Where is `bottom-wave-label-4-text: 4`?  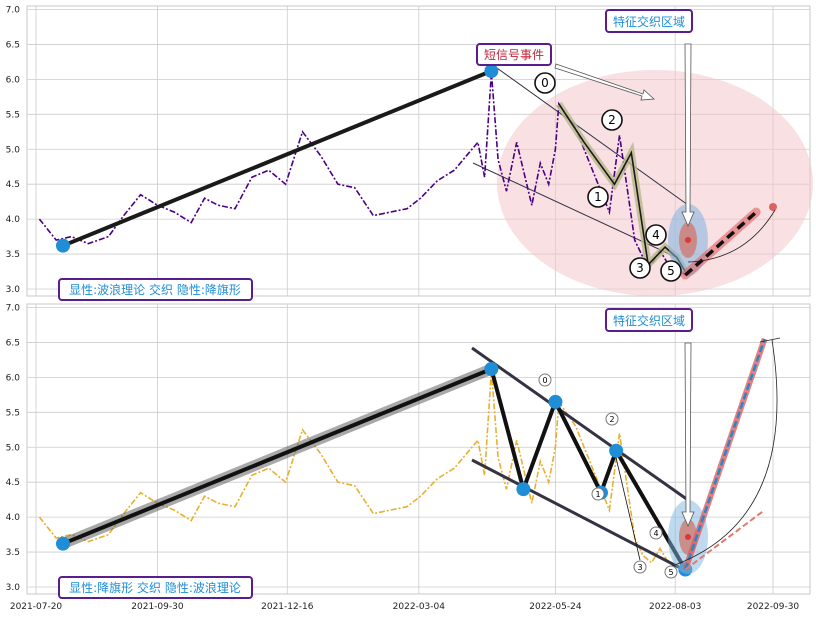
bottom-wave-label-4-text: 4 is located at coordinates (655, 533).